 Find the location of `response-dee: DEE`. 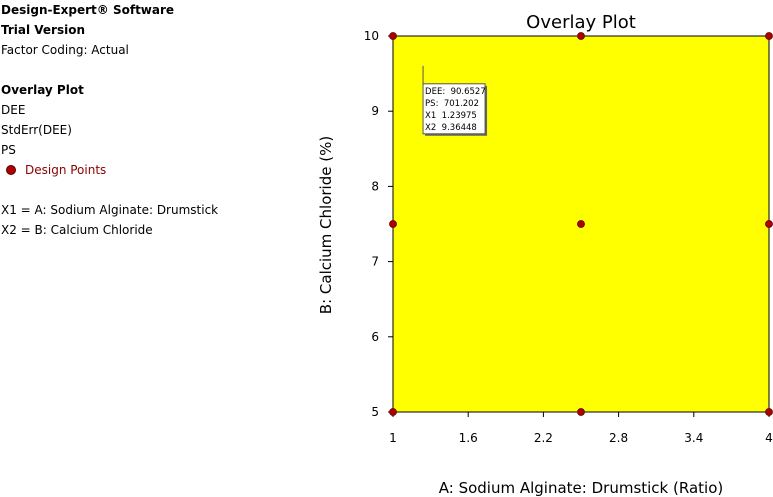

response-dee: DEE is located at coordinates (13, 110).